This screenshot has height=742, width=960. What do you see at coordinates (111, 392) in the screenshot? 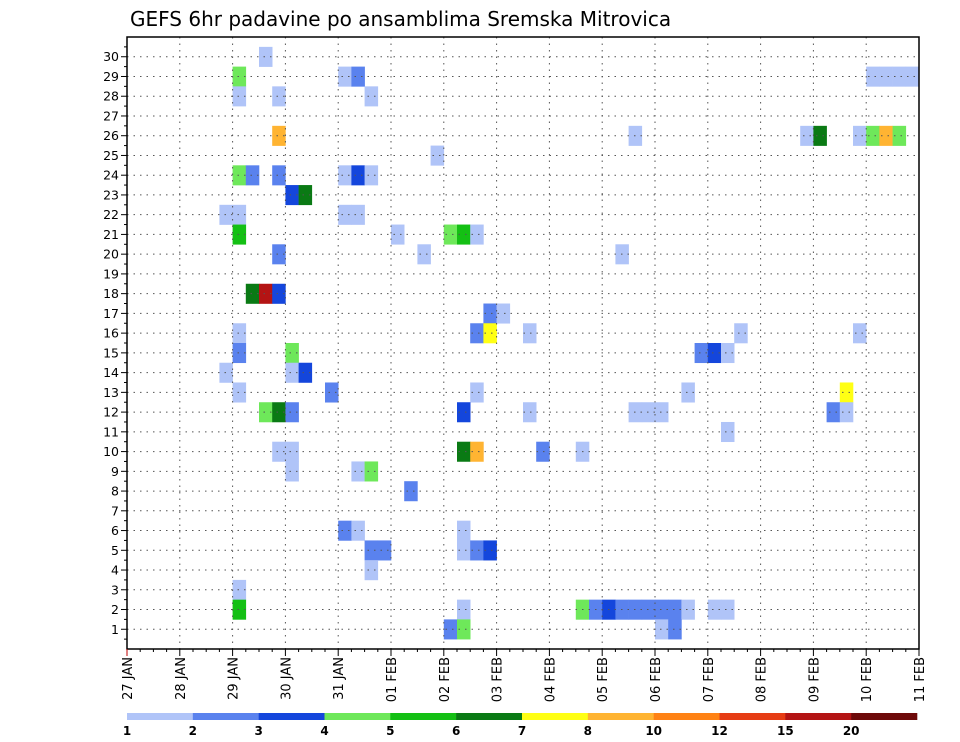
I see `y-tick-label: 13` at bounding box center [111, 392].